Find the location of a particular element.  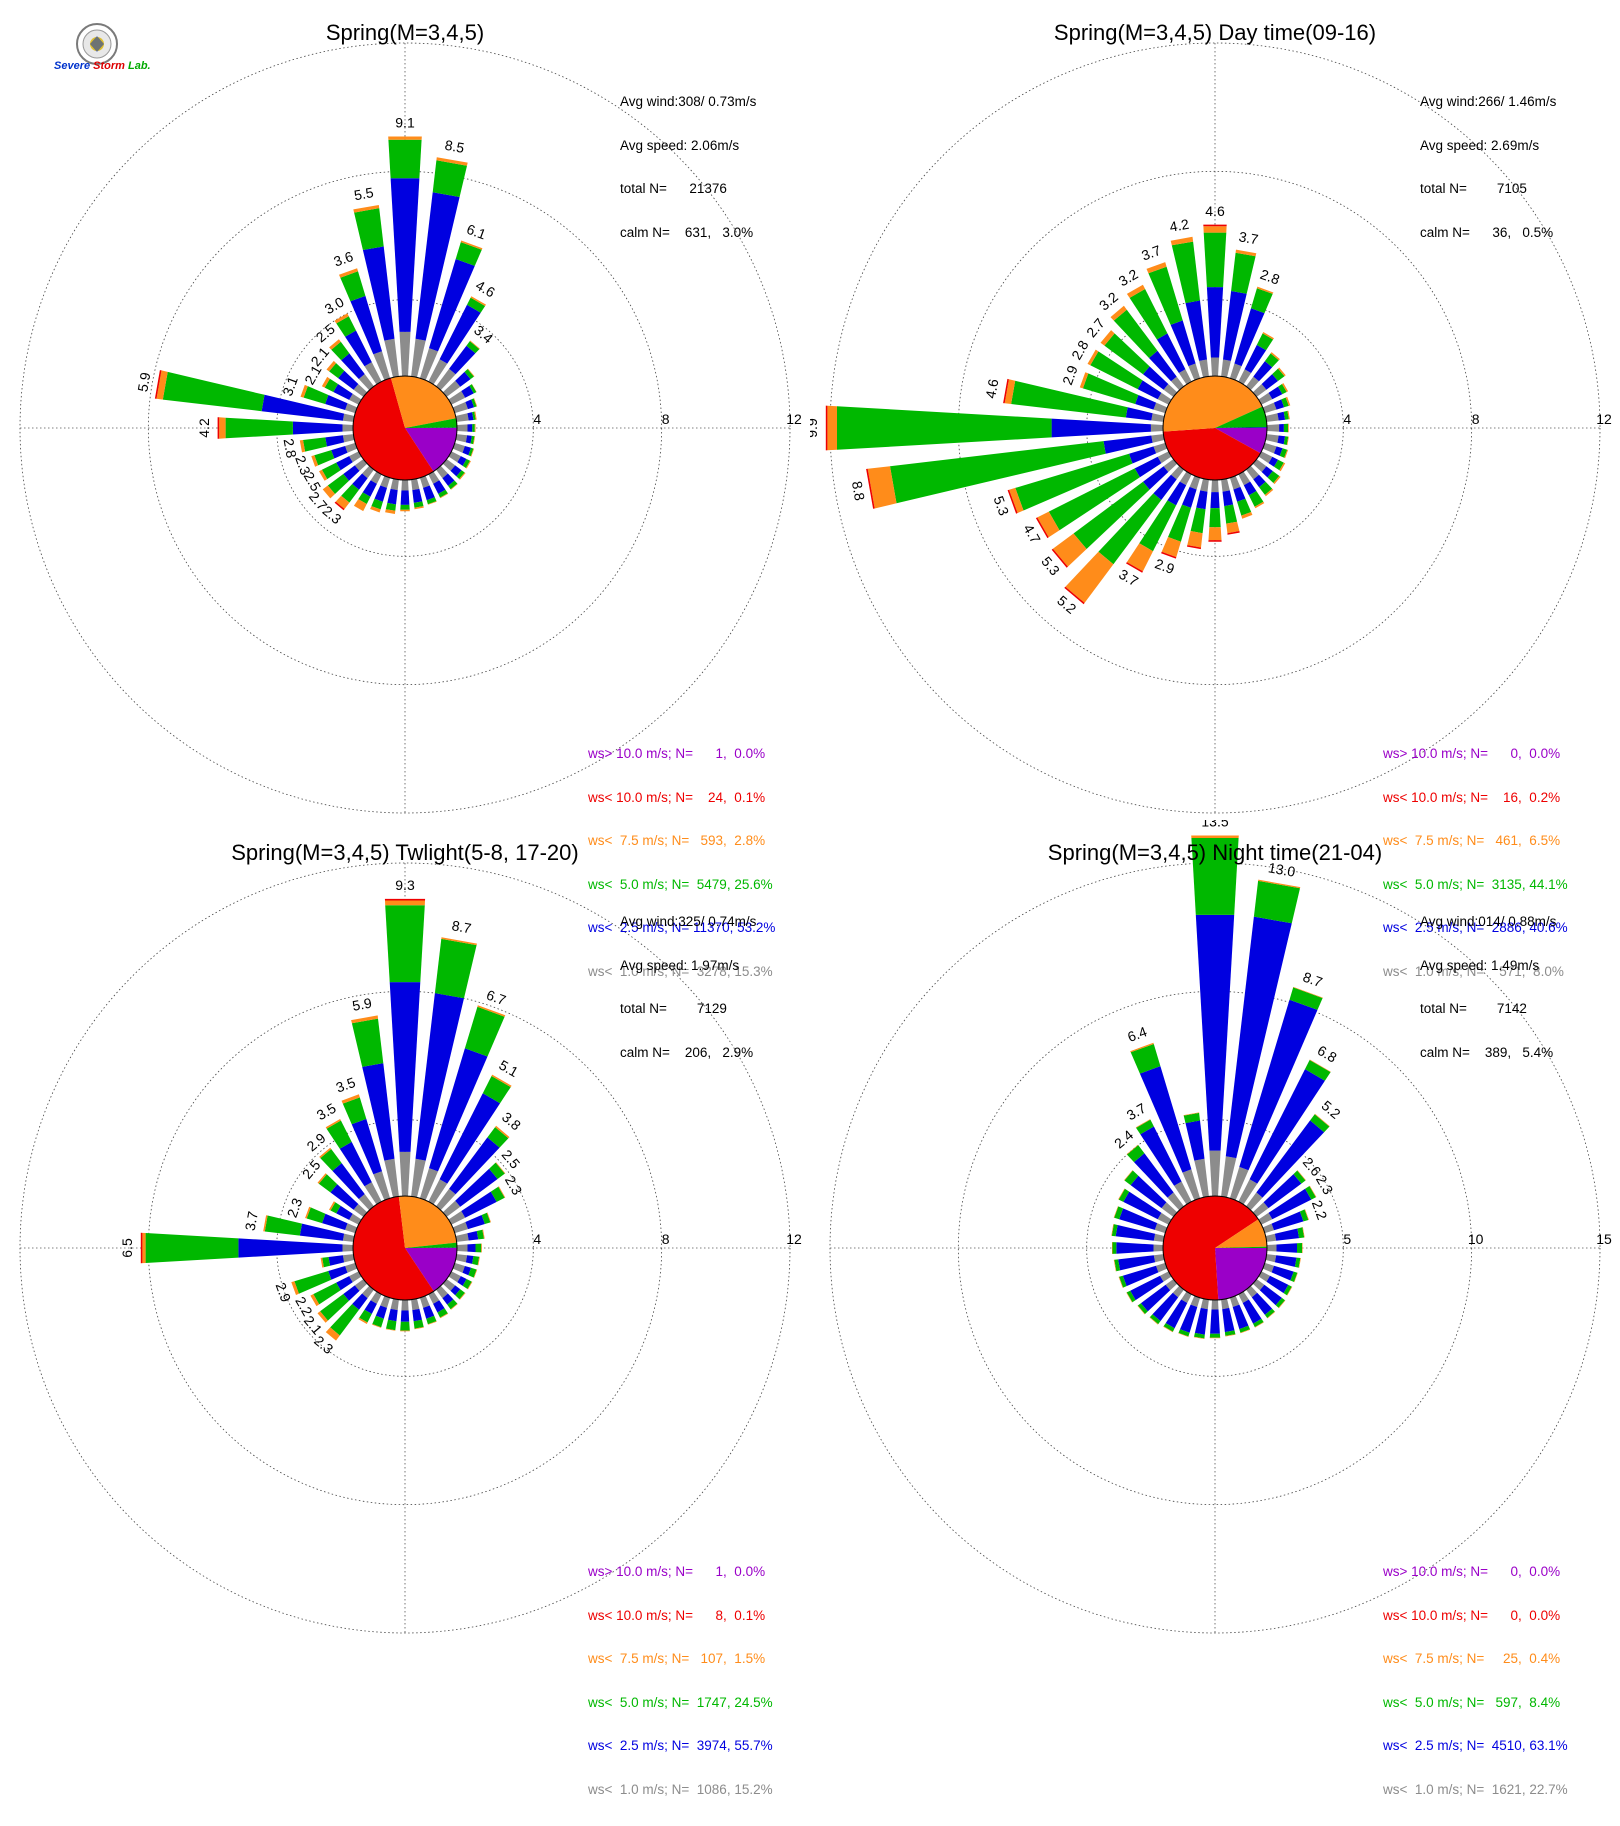

sector-value-label: 3.8 is located at coordinates (511, 1121).